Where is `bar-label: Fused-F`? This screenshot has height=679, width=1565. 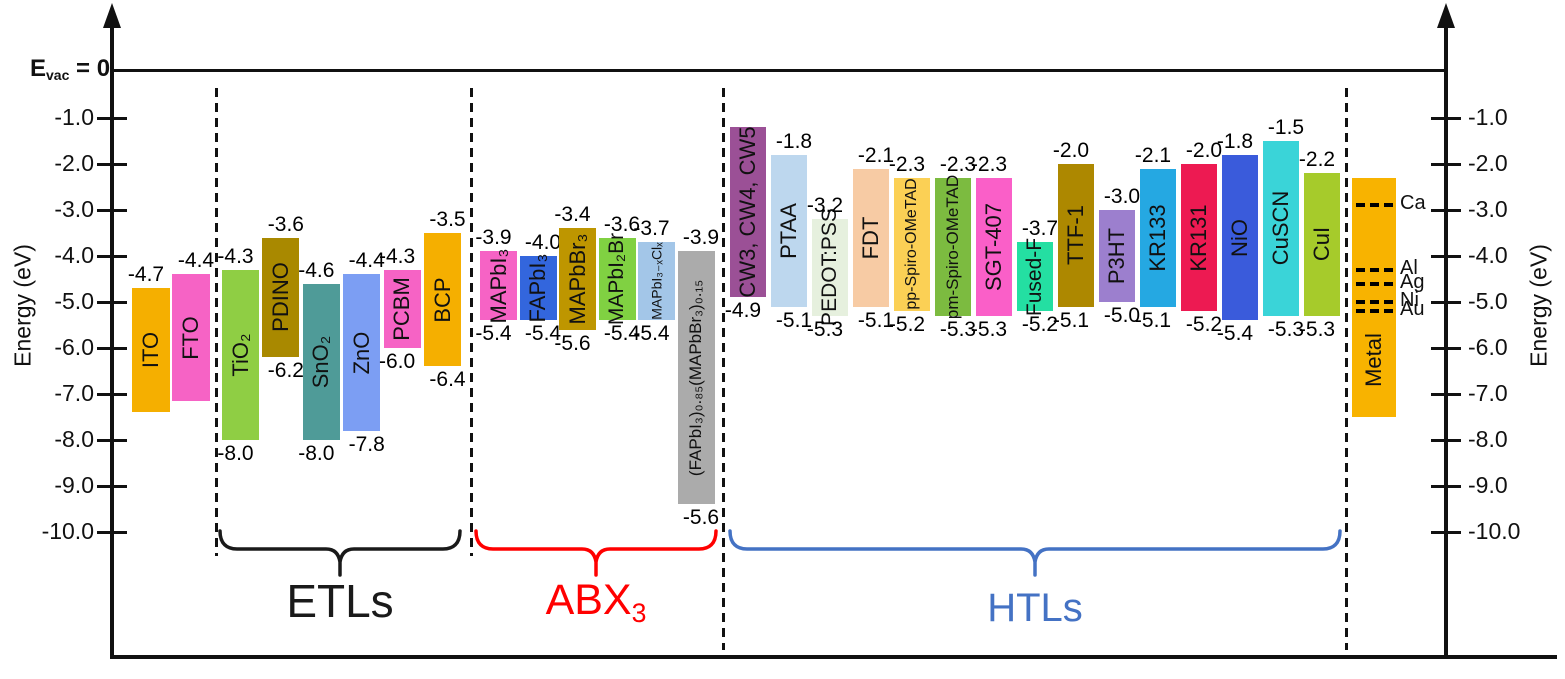 bar-label: Fused-F is located at coordinates (1034, 276).